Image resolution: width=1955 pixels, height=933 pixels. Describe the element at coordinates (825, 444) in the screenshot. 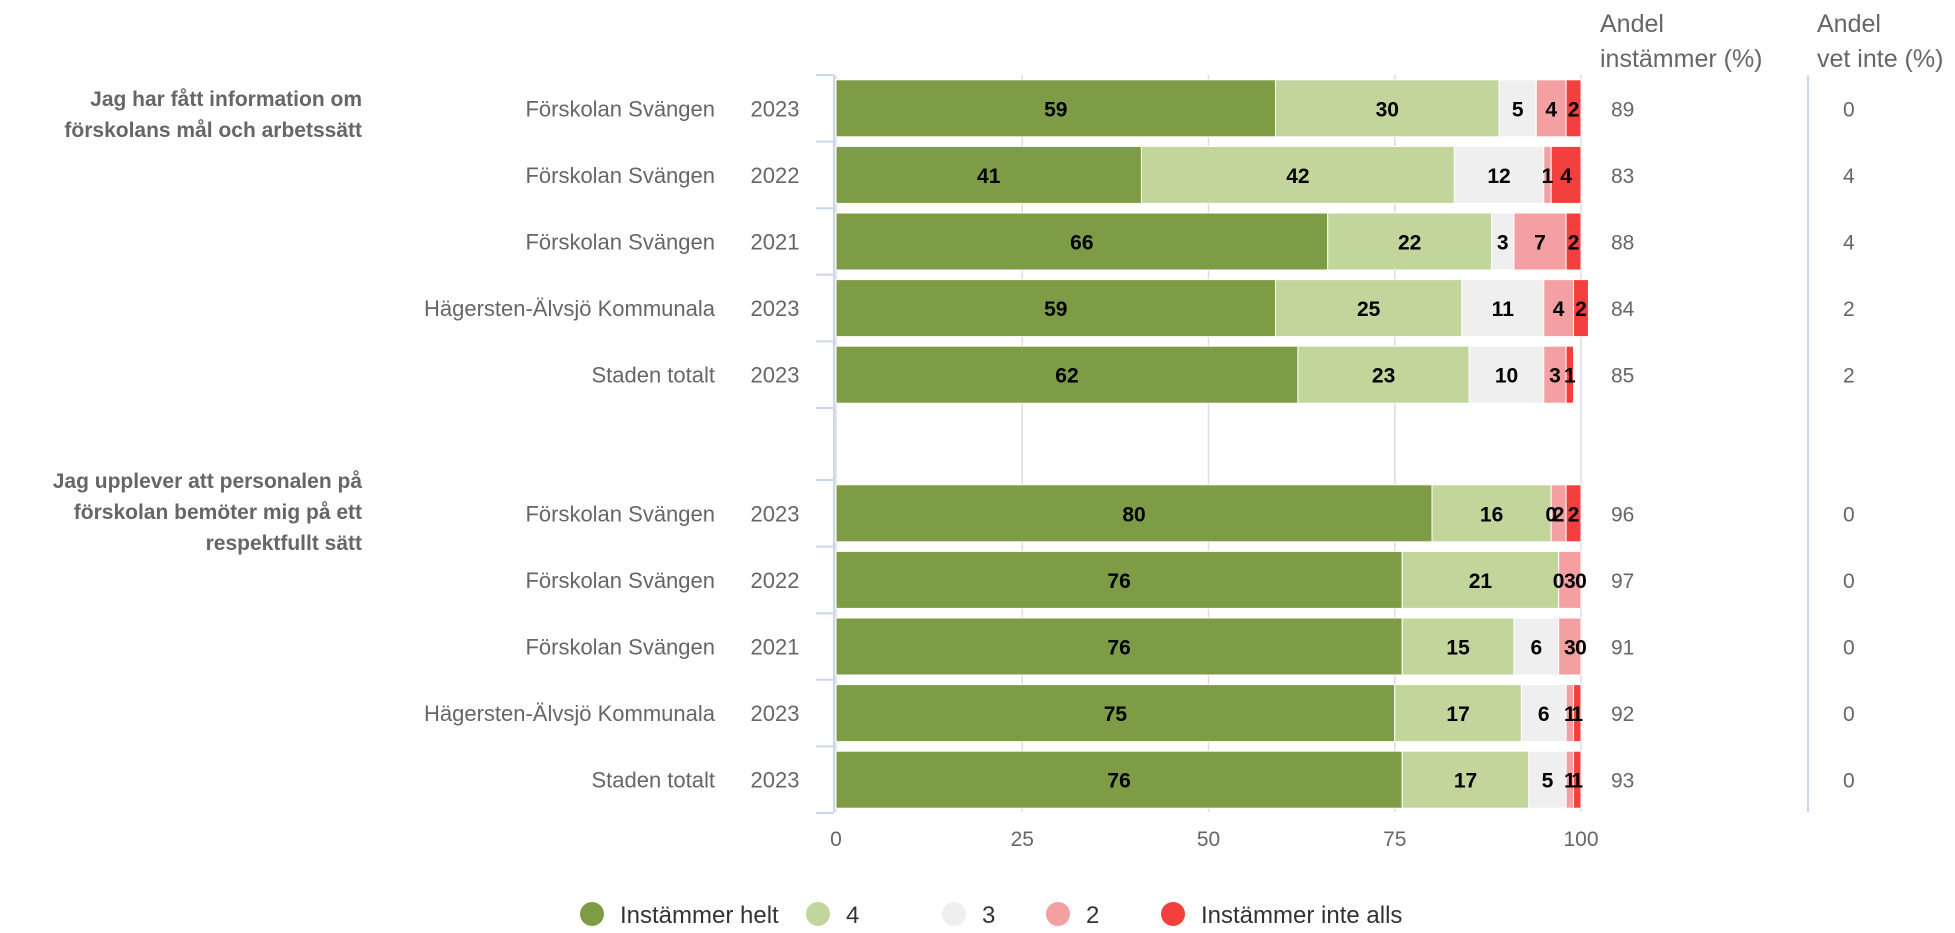

I see `y-axis` at that location.